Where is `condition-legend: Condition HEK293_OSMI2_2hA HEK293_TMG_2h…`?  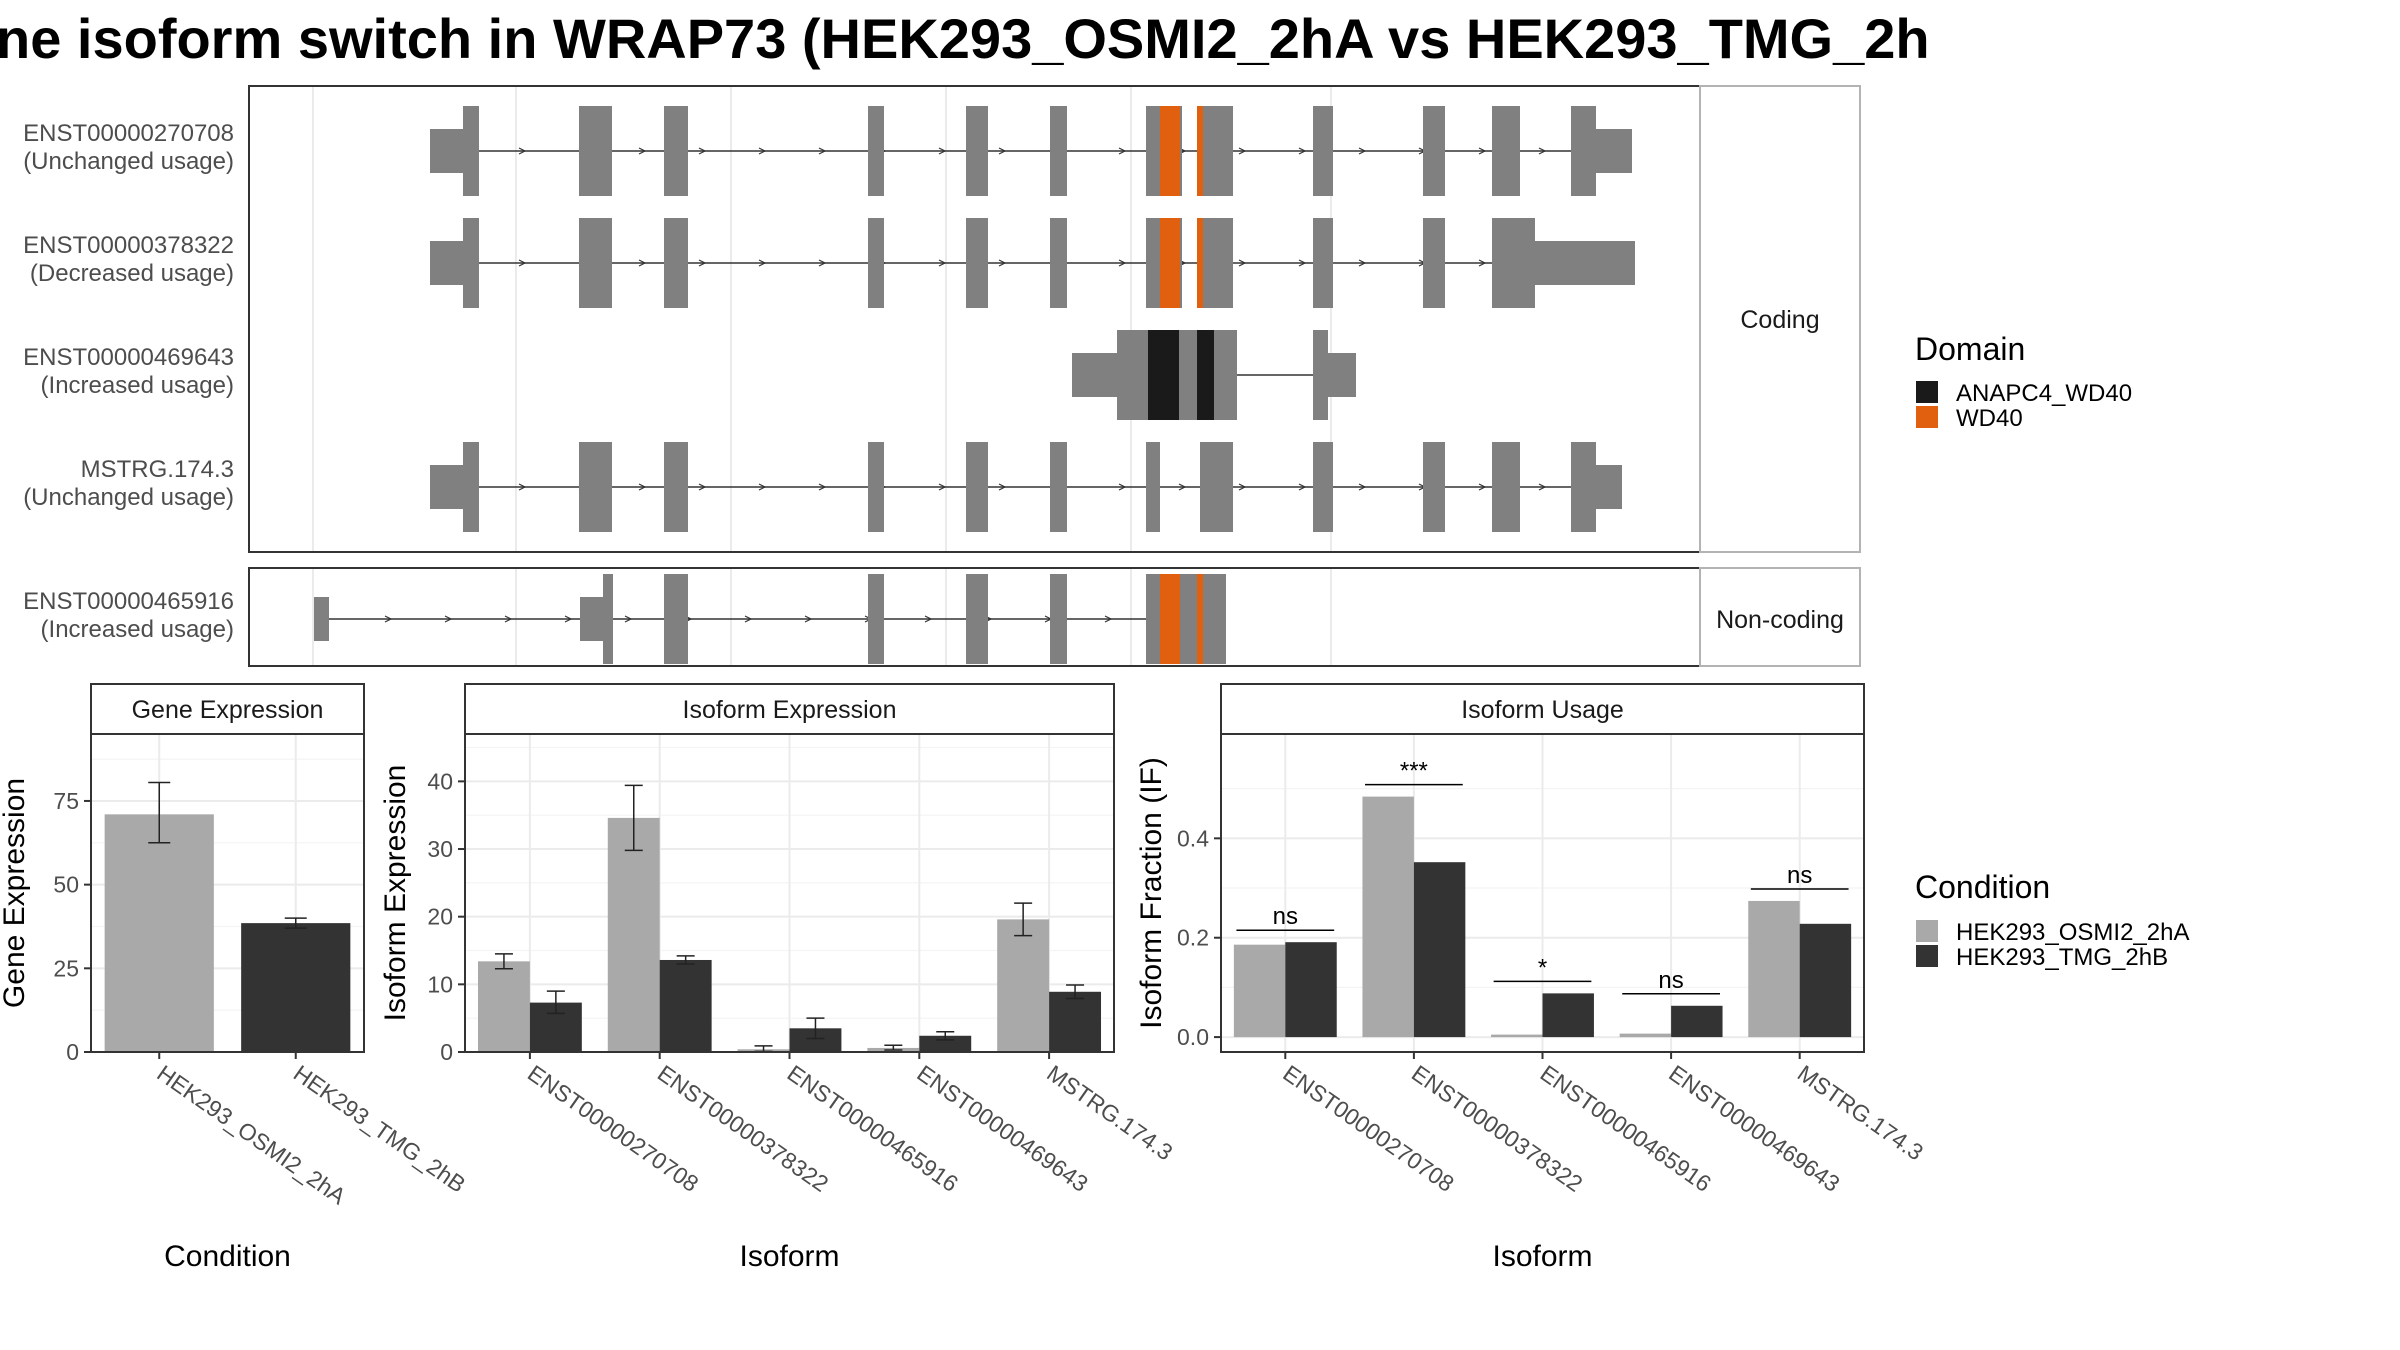 condition-legend: Condition HEK293_OSMI2_2hA HEK293_TMG_2h… is located at coordinates (2052, 920).